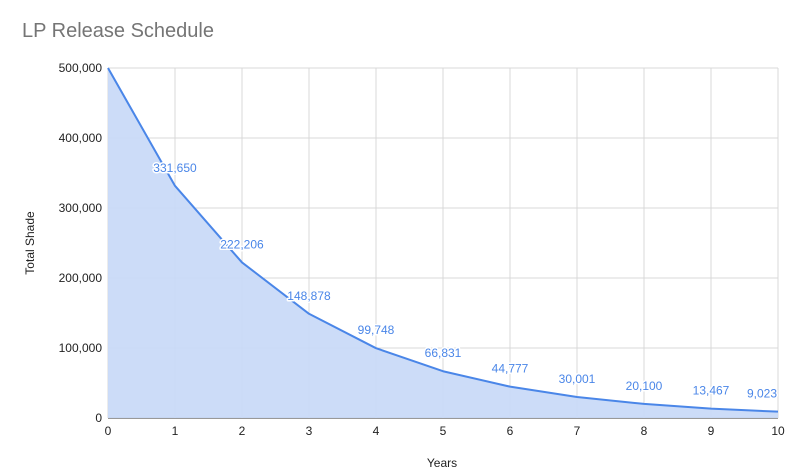  I want to click on x-tick-label-5: 5, so click(443, 431).